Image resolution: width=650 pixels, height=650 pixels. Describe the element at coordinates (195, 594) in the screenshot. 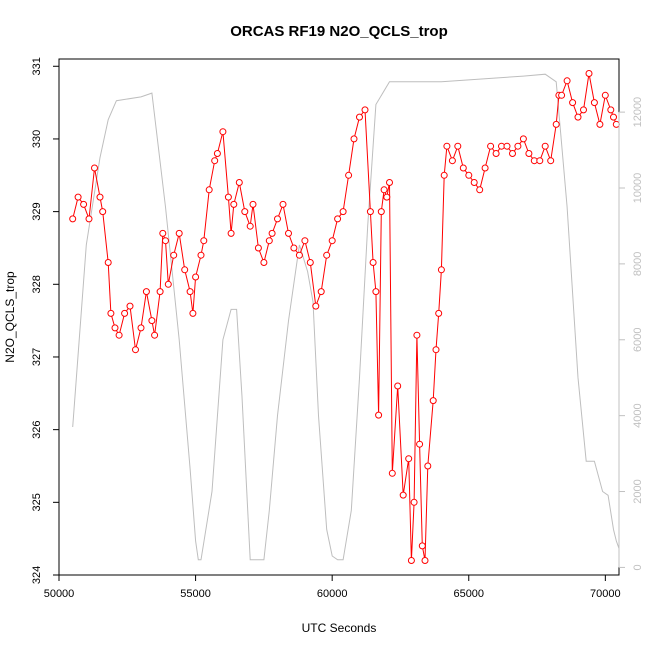

I see `x-tick-label: 55000` at that location.